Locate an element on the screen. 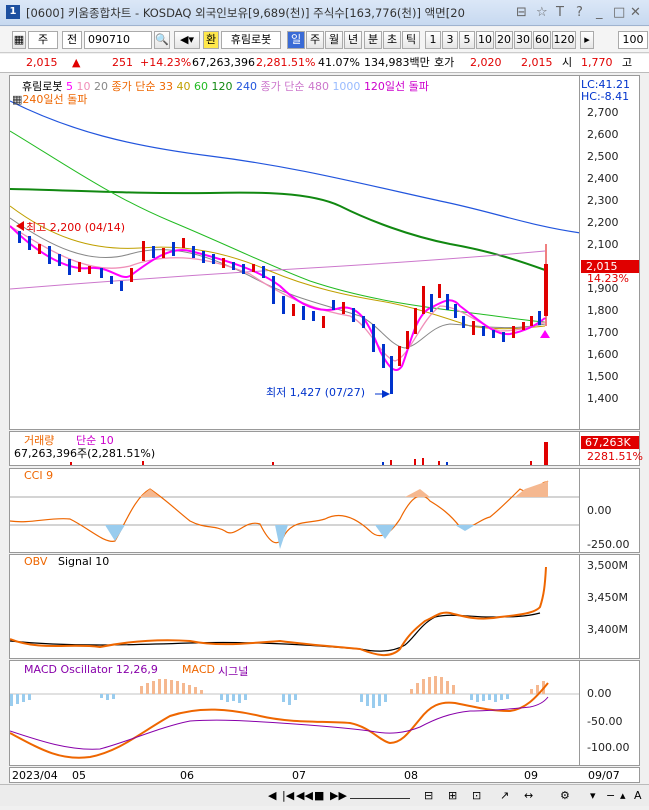 This screenshot has width=649, height=810. interval-3: 3 is located at coordinates (450, 40).